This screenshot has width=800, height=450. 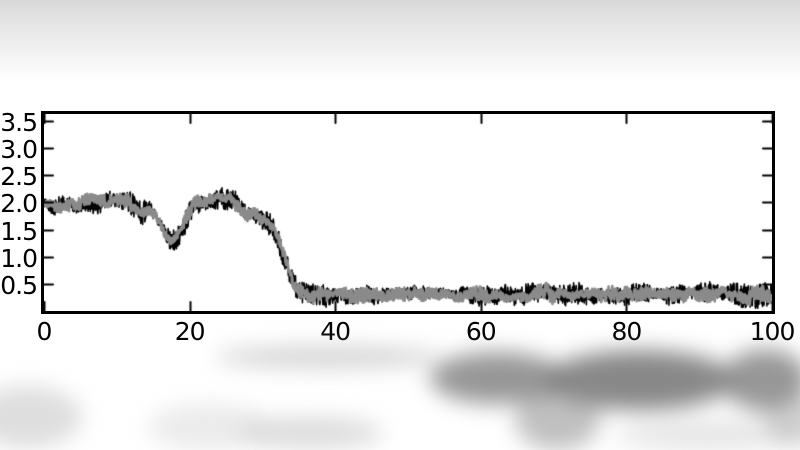 I want to click on y-tick-label: 2.0, so click(x=19, y=204).